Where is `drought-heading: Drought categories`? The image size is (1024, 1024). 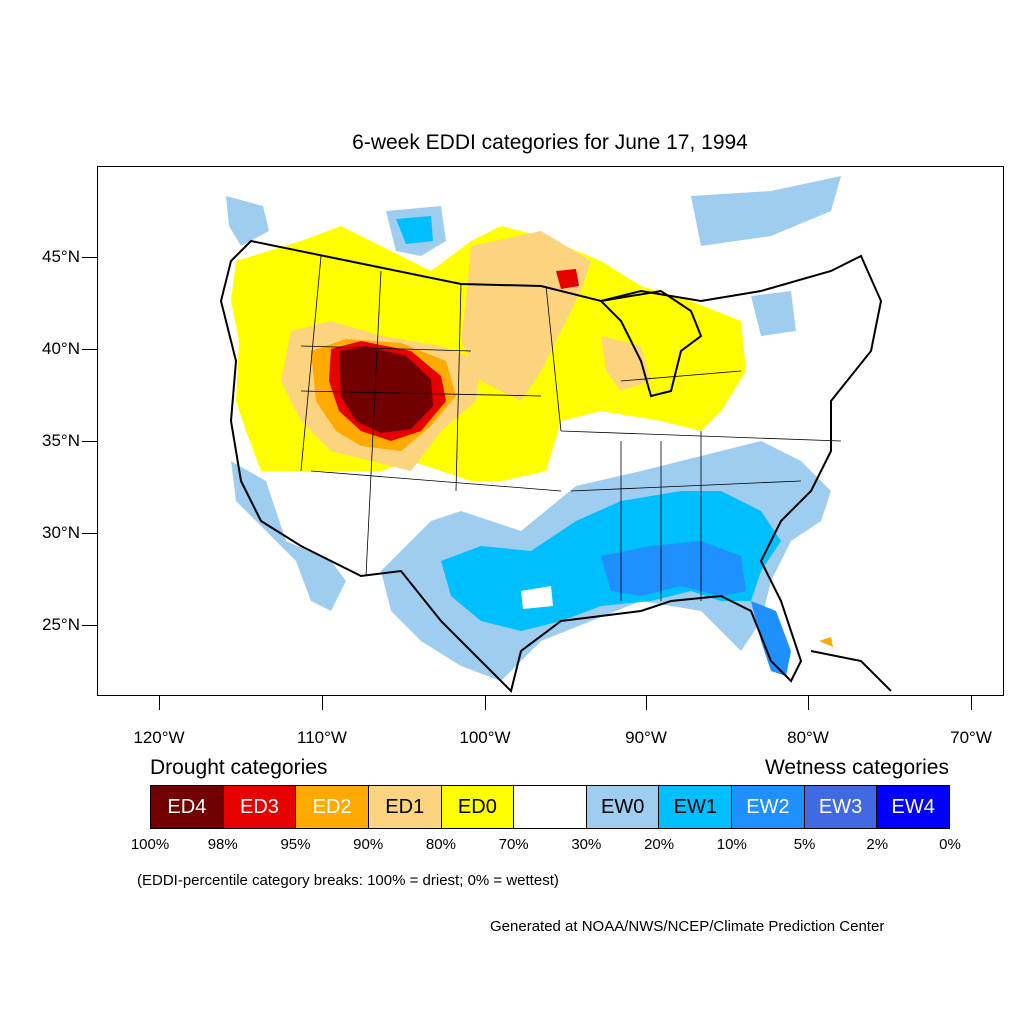
drought-heading: Drought categories is located at coordinates (239, 767).